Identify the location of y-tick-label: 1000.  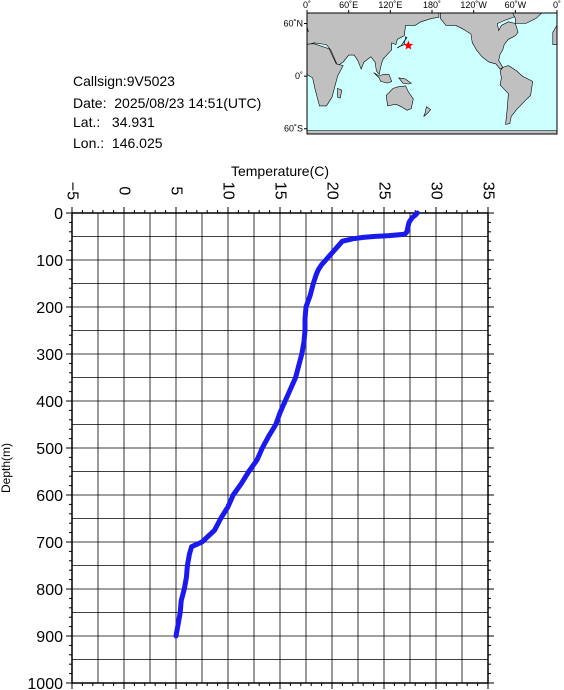
(45, 683).